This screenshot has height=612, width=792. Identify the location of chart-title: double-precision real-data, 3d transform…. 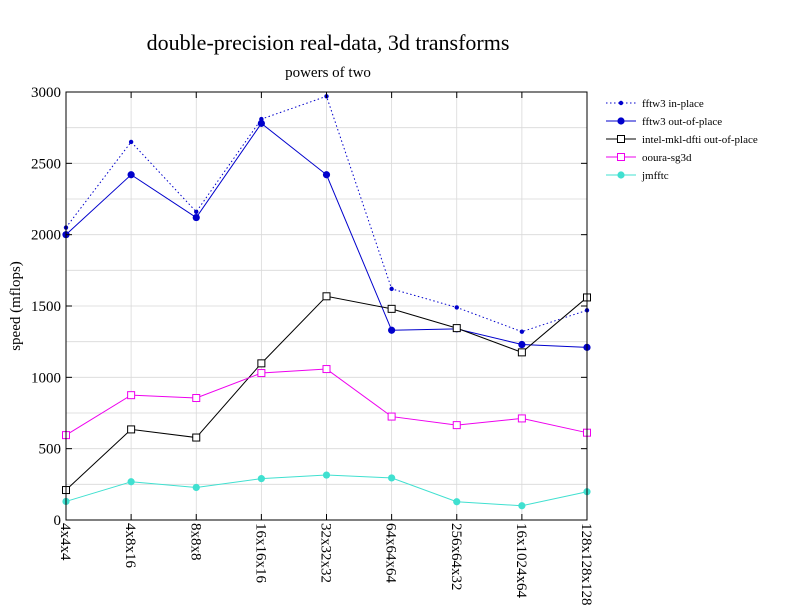
(328, 42).